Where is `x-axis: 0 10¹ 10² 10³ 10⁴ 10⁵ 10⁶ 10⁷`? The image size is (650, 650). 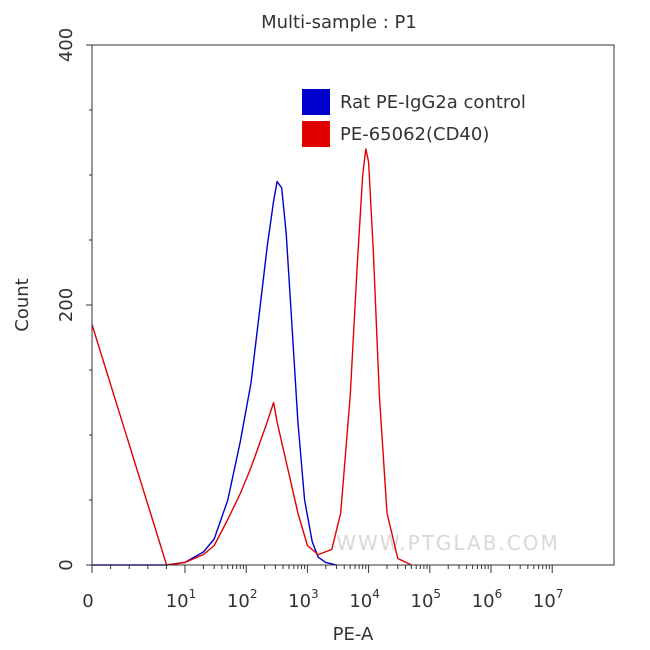
x-axis: 0 10¹ 10² 10³ 10⁴ 10⁵ 10⁶ 10⁷ is located at coordinates (322, 588).